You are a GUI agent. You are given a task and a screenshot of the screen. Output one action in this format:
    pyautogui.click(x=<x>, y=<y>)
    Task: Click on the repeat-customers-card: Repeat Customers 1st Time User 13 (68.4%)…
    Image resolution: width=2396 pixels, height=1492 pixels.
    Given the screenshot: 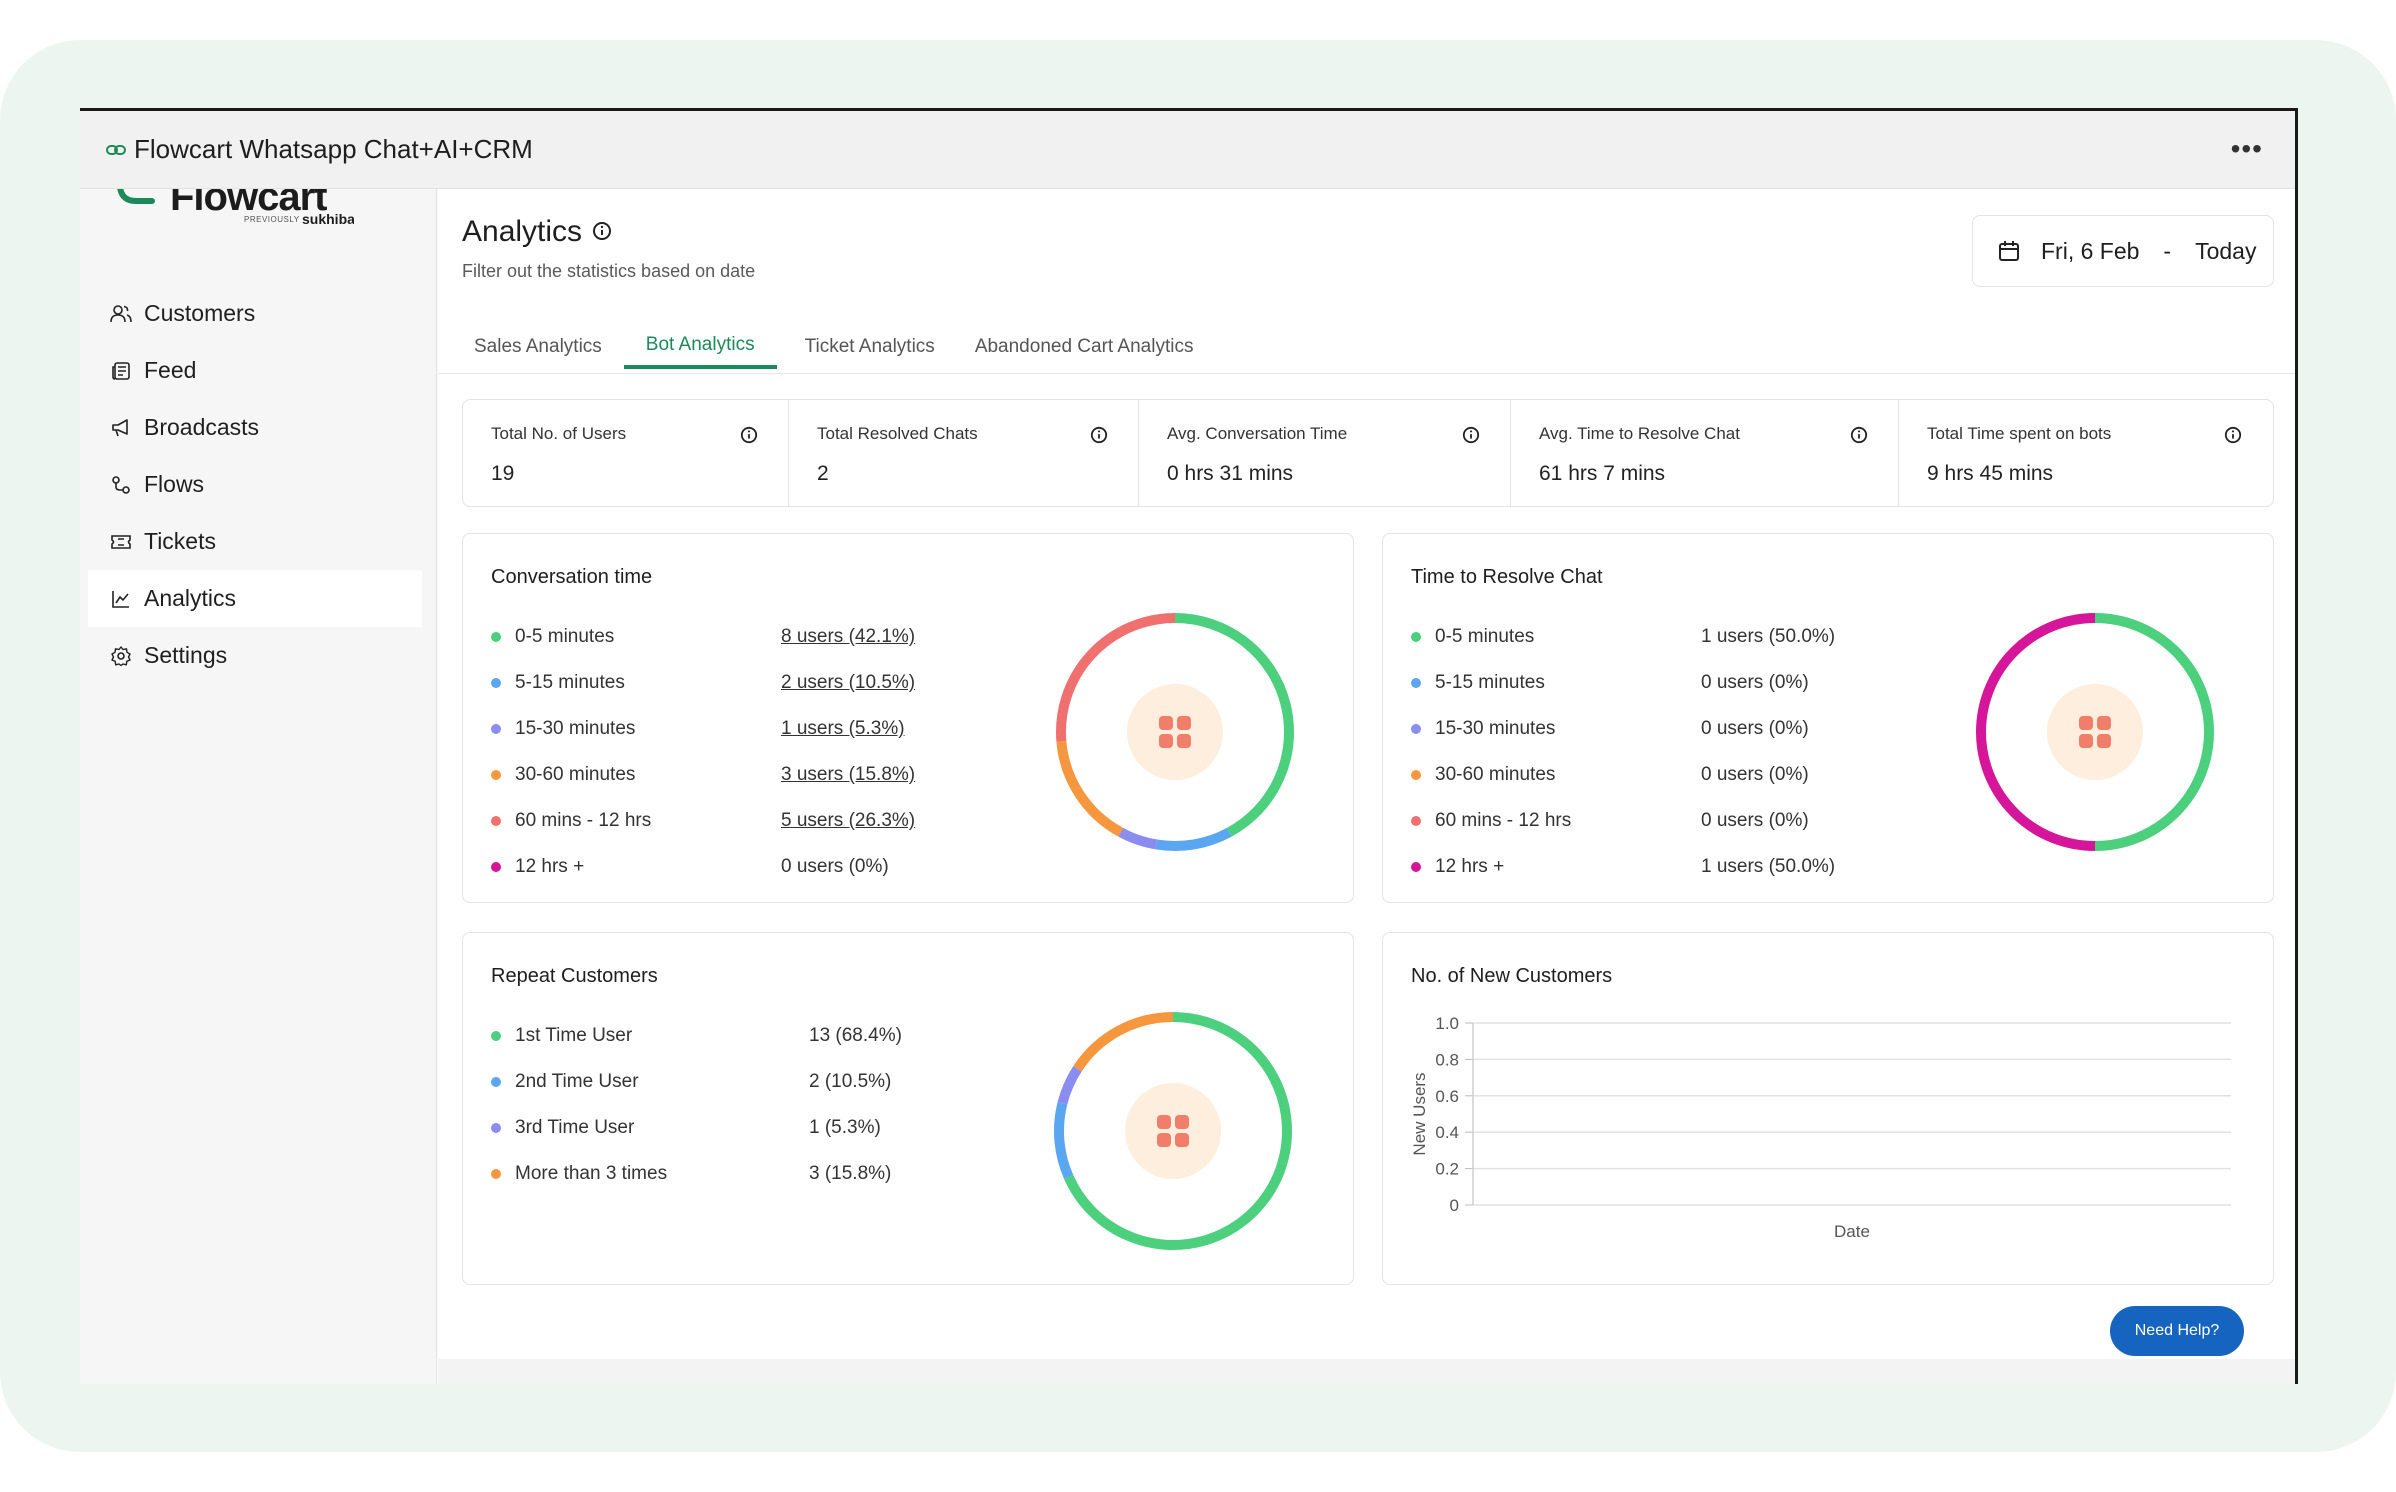 What is the action you would take?
    pyautogui.click(x=908, y=1108)
    